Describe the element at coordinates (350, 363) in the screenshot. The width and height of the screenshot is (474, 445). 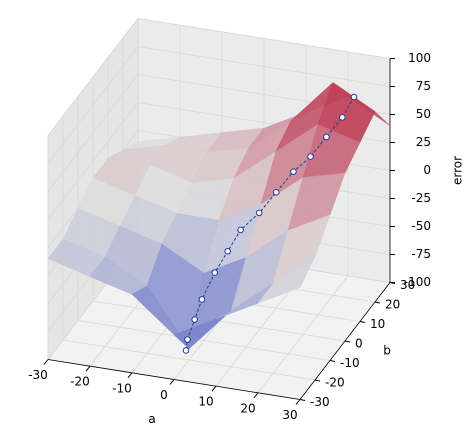
I see `y-tick-label: -10` at that location.